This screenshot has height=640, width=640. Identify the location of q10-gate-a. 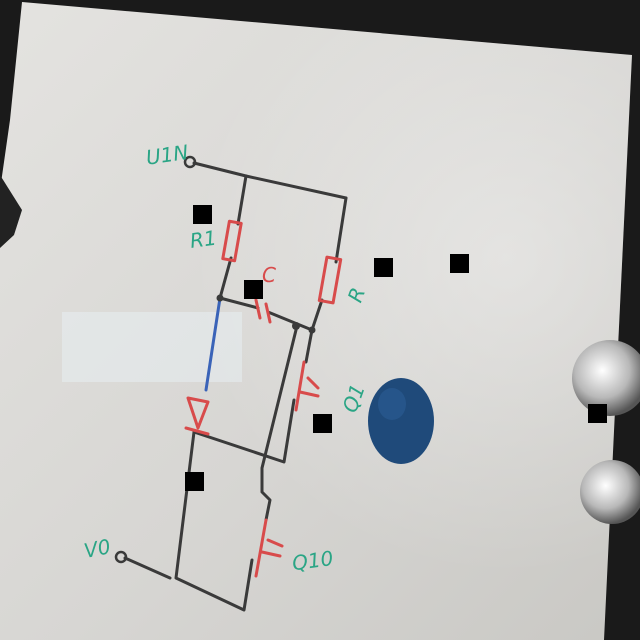
(275, 543).